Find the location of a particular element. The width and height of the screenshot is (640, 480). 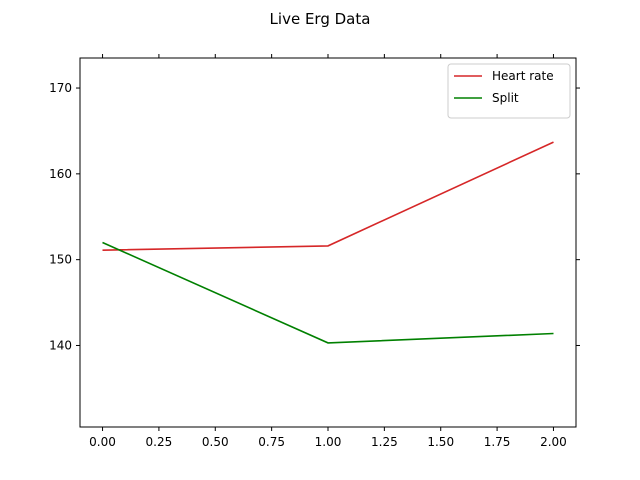

x-tick-label: 0.00 is located at coordinates (102, 442).